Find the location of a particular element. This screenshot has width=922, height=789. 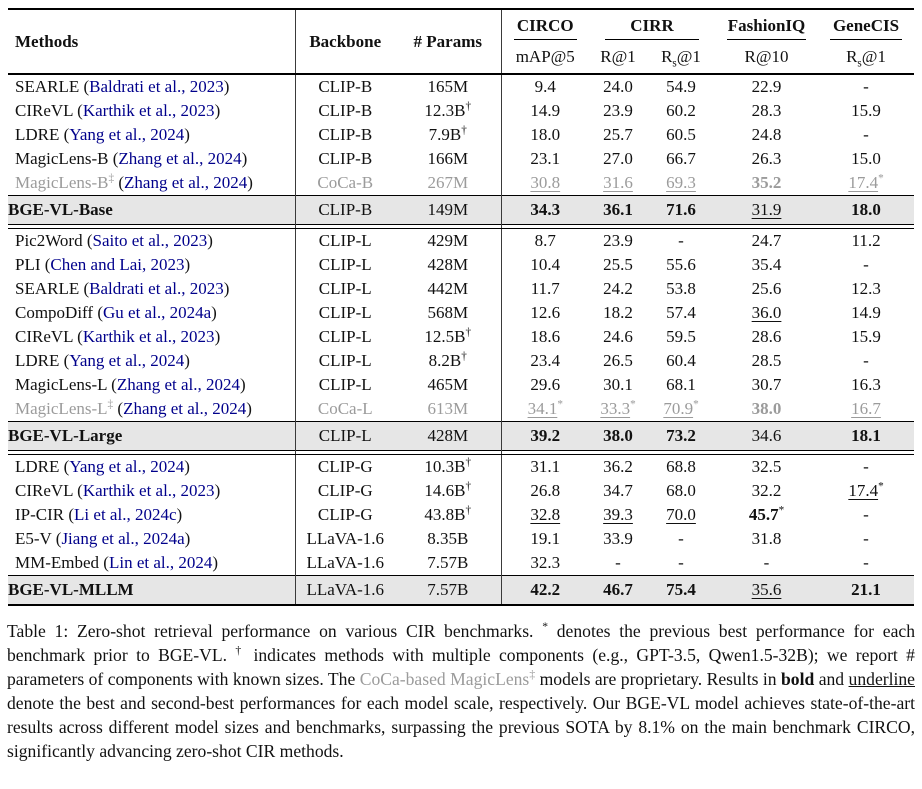

method-name: BGE-VL-Large is located at coordinates (65, 435).